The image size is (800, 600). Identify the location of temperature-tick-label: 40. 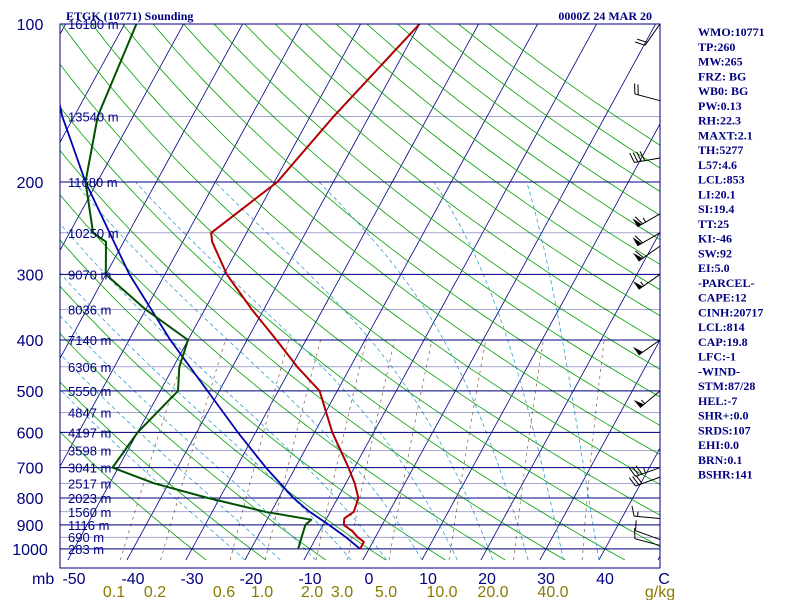
(605, 579).